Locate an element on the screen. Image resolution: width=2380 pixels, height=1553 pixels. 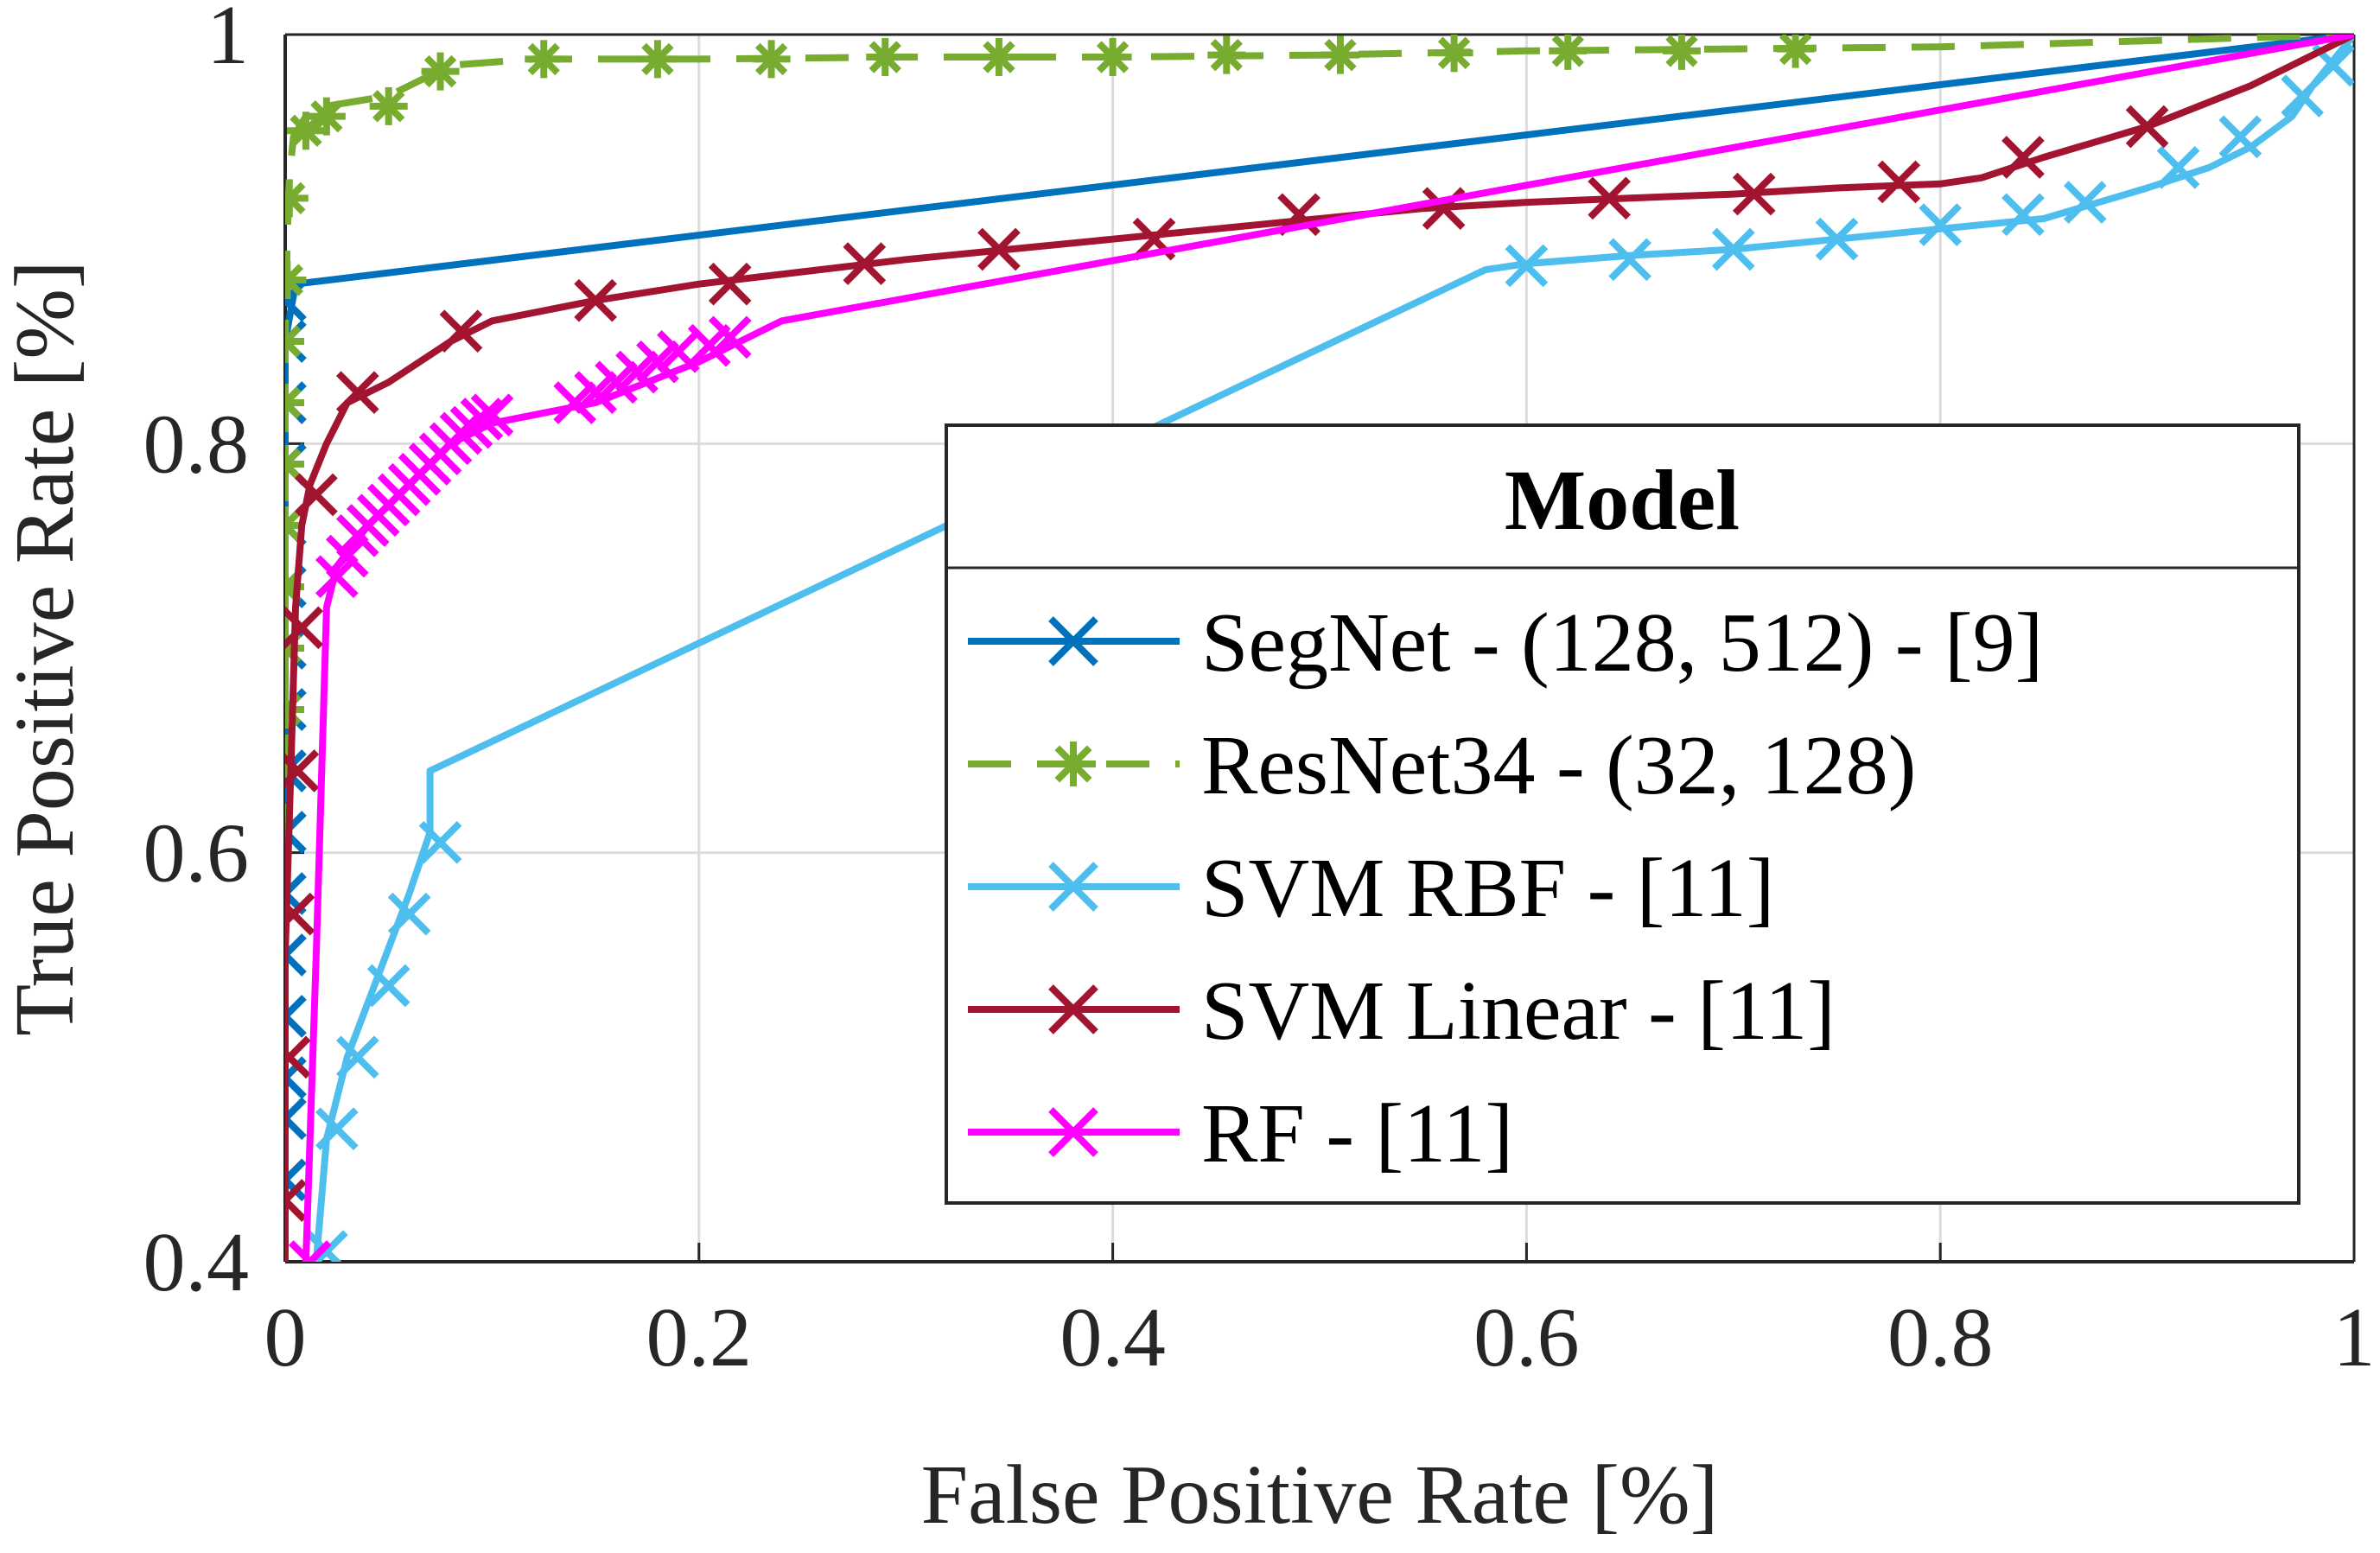
x-tick-label-4: 0.8 is located at coordinates (1940, 1337).